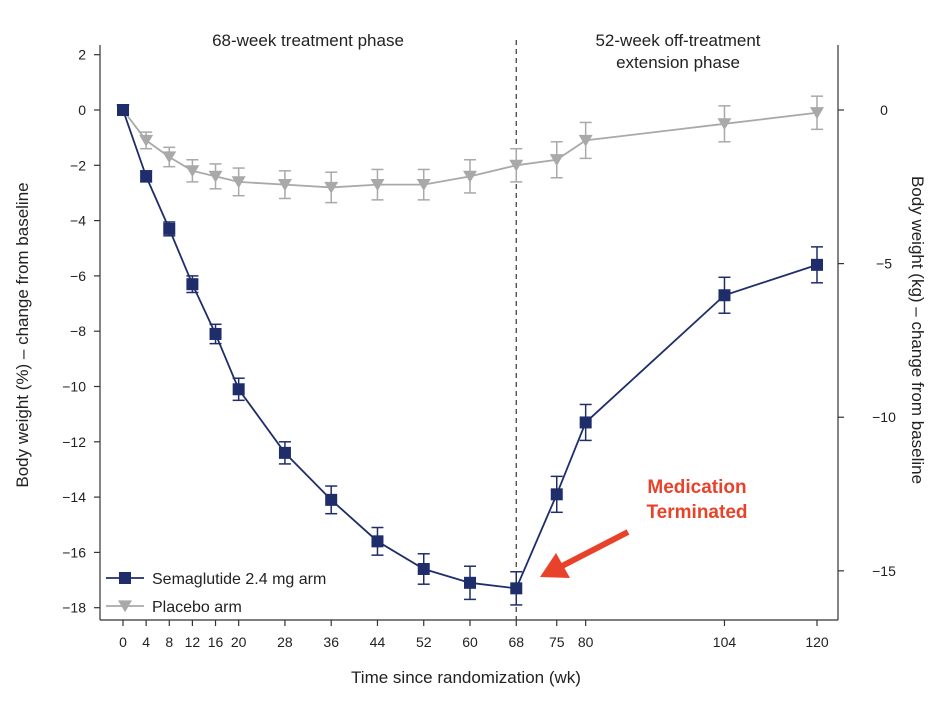  Describe the element at coordinates (884, 110) in the screenshot. I see `right-y-tick-label: 0` at that location.